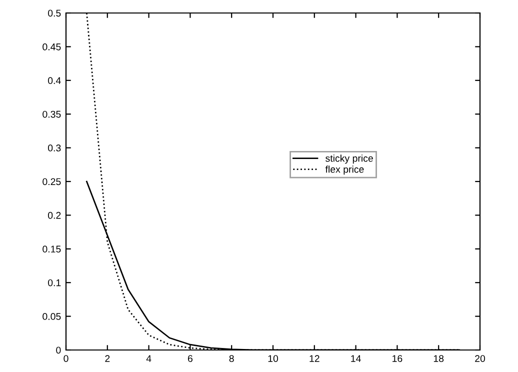 Image resolution: width=518 pixels, height=372 pixels. Describe the element at coordinates (273, 358) in the screenshot. I see `x-tick-label: 10` at that location.